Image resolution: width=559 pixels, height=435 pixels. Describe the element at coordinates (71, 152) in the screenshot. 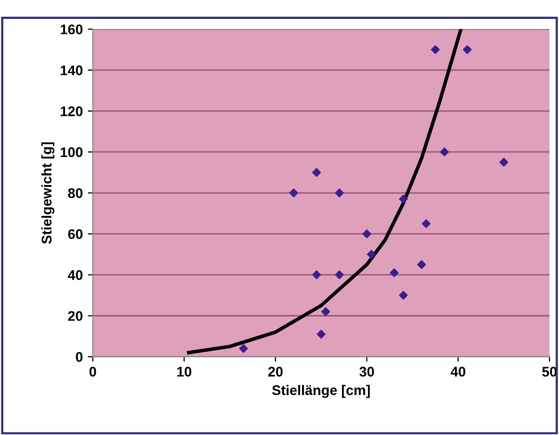

I see `y-tick-label: 100` at that location.